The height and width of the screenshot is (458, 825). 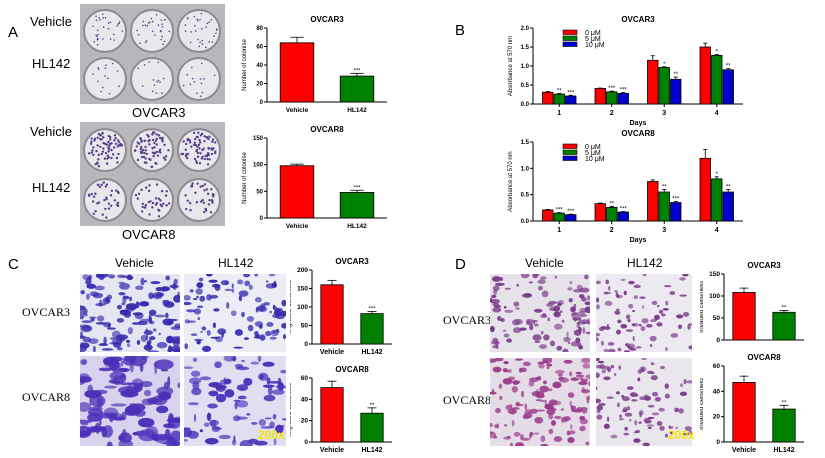 I want to click on y-axis-label: Absorbance at 570 nm, so click(x=511, y=181).